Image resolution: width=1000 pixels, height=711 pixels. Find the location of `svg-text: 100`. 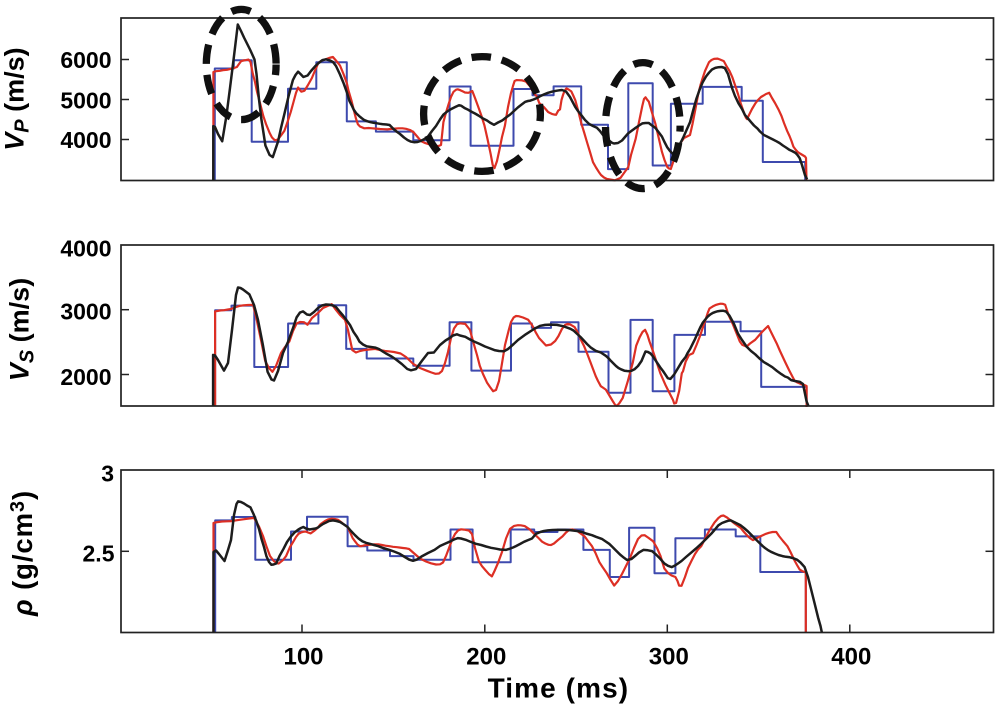

svg-text: 100 is located at coordinates (303, 657).